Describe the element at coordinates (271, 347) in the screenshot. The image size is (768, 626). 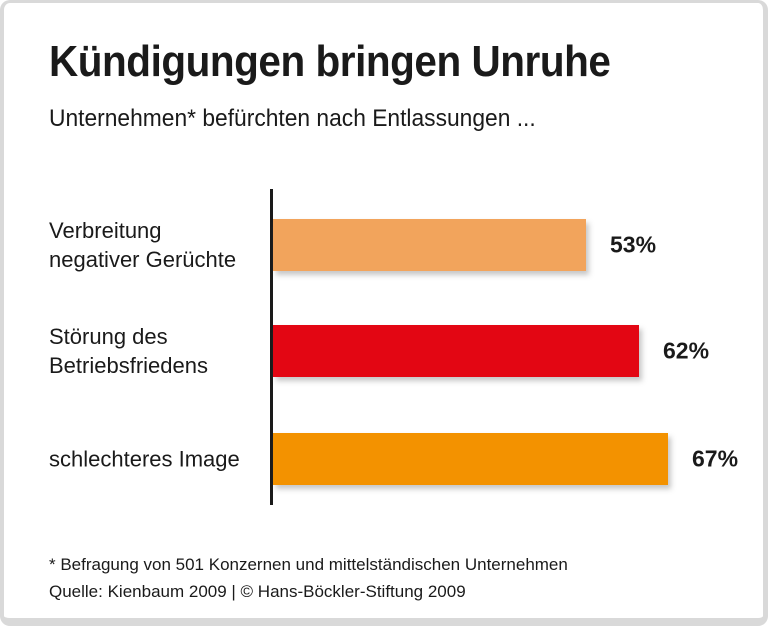
I see `y-axis-line` at that location.